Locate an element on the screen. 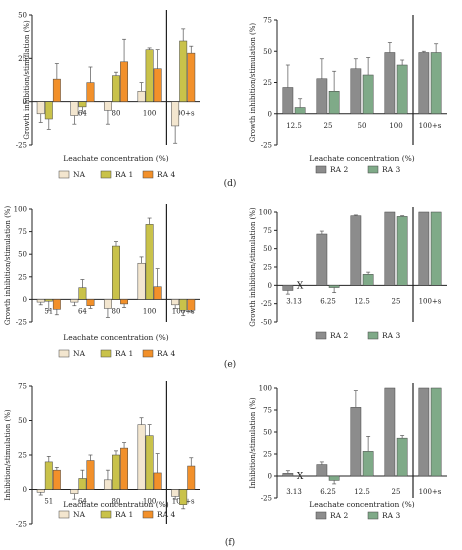 The image size is (462, 550). p2-y-tick-label-4: 75 is located at coordinates (22, 232).